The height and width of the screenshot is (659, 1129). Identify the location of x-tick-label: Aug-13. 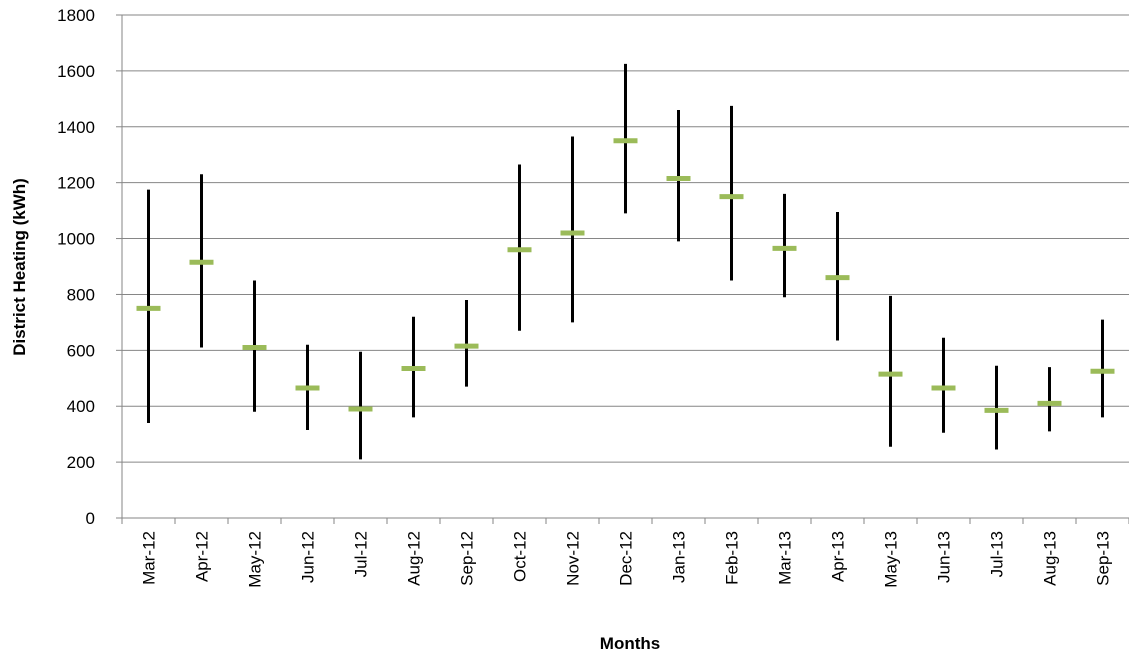
(1050, 558).